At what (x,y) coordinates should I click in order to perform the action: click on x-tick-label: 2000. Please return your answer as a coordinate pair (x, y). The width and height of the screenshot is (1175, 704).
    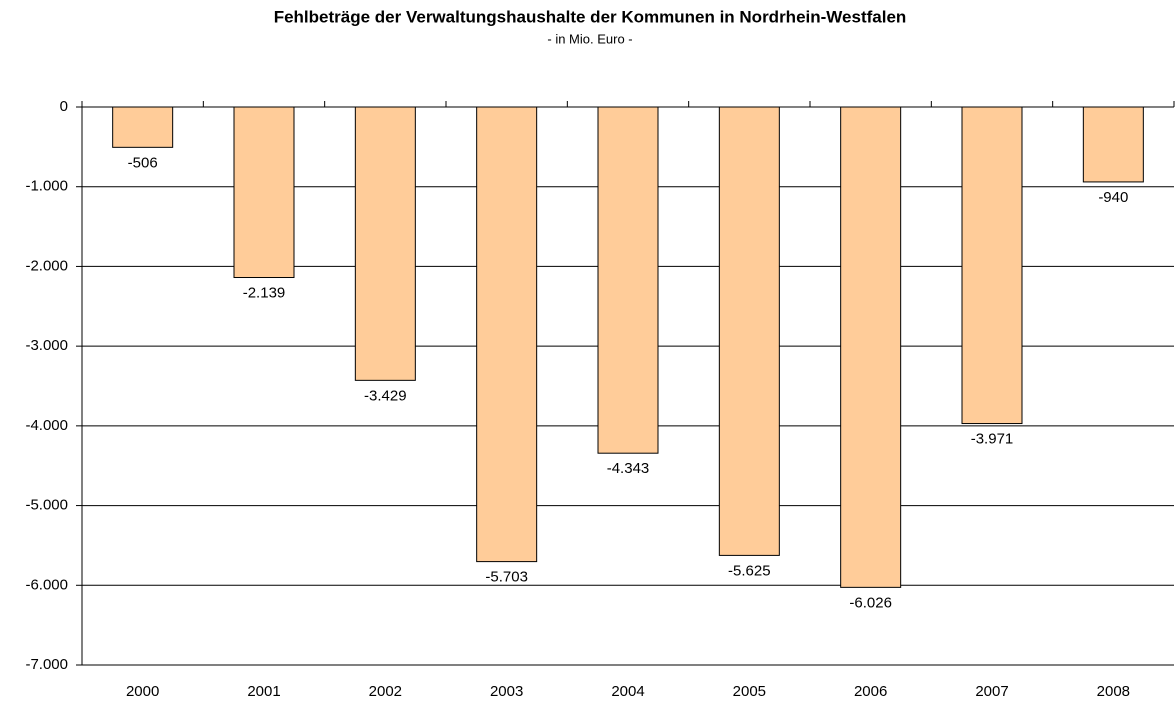
    Looking at the image, I should click on (142, 691).